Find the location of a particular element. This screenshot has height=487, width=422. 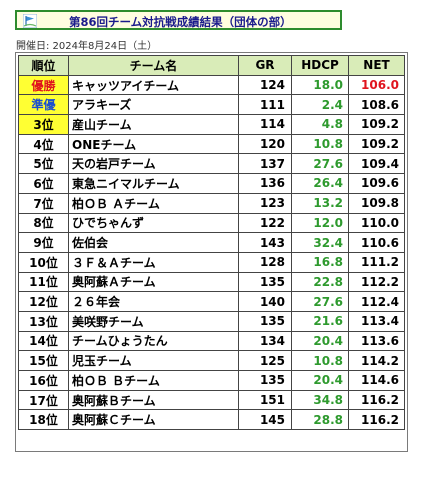

team-name-cell: 天の岩戸チーム is located at coordinates (153, 164).